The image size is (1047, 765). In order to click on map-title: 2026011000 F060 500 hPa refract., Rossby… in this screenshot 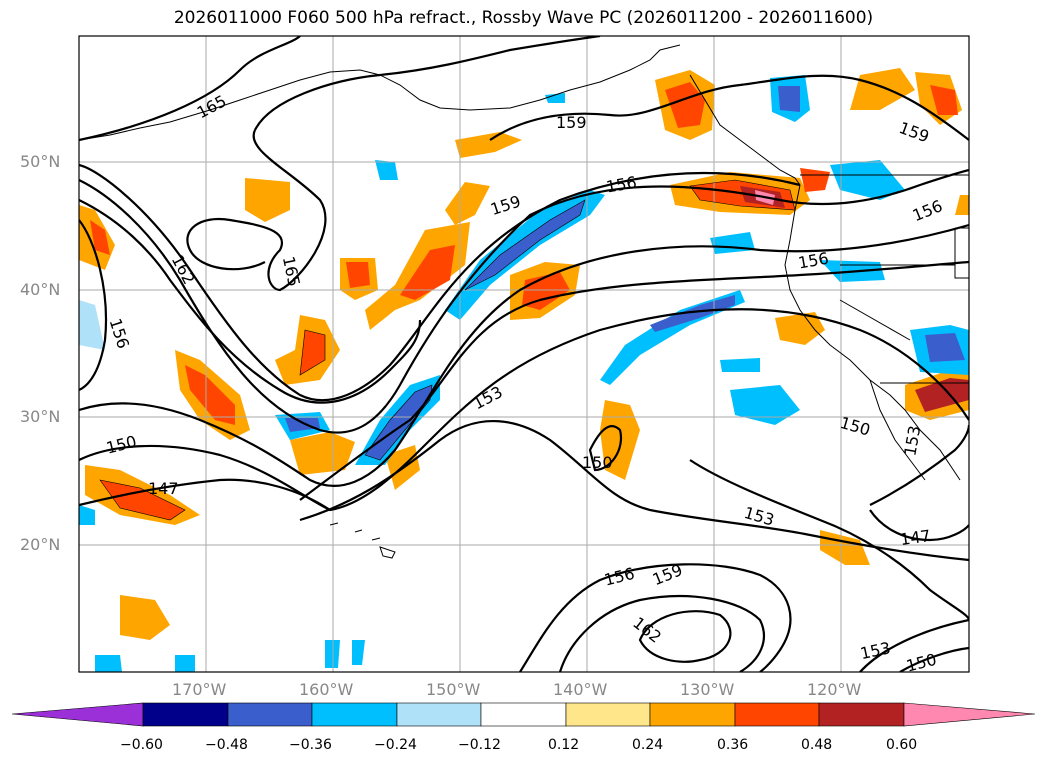, I will do `click(523, 18)`.